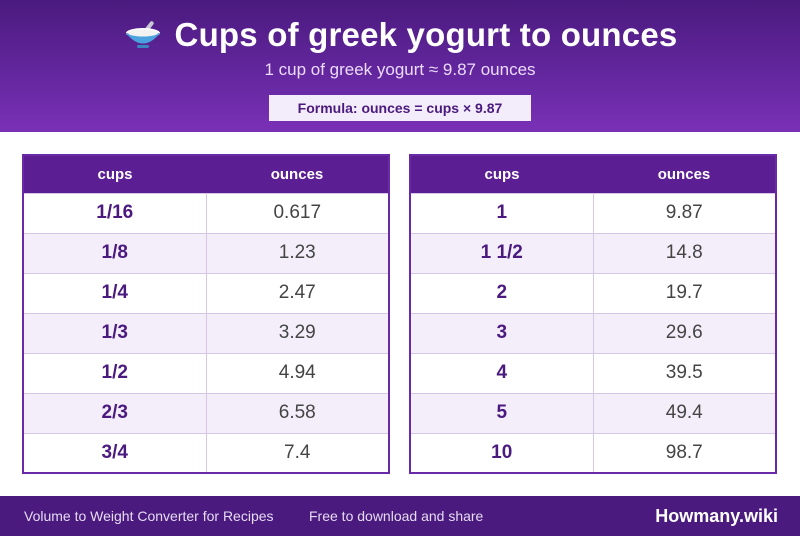 This screenshot has width=800, height=536. What do you see at coordinates (115, 412) in the screenshot?
I see `cups-cell: 2/3` at bounding box center [115, 412].